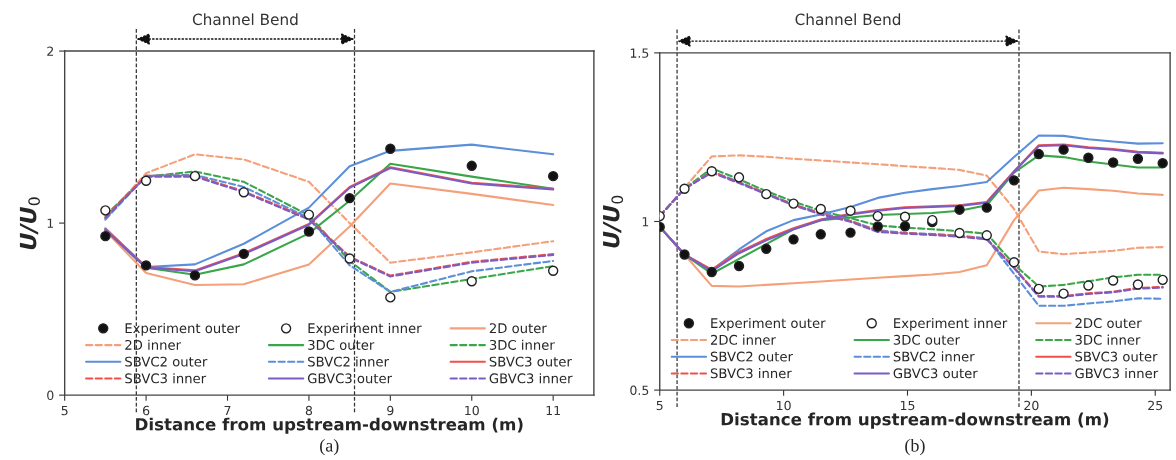  What do you see at coordinates (553, 410) in the screenshot?
I see `x-tick-label: 11` at bounding box center [553, 410].